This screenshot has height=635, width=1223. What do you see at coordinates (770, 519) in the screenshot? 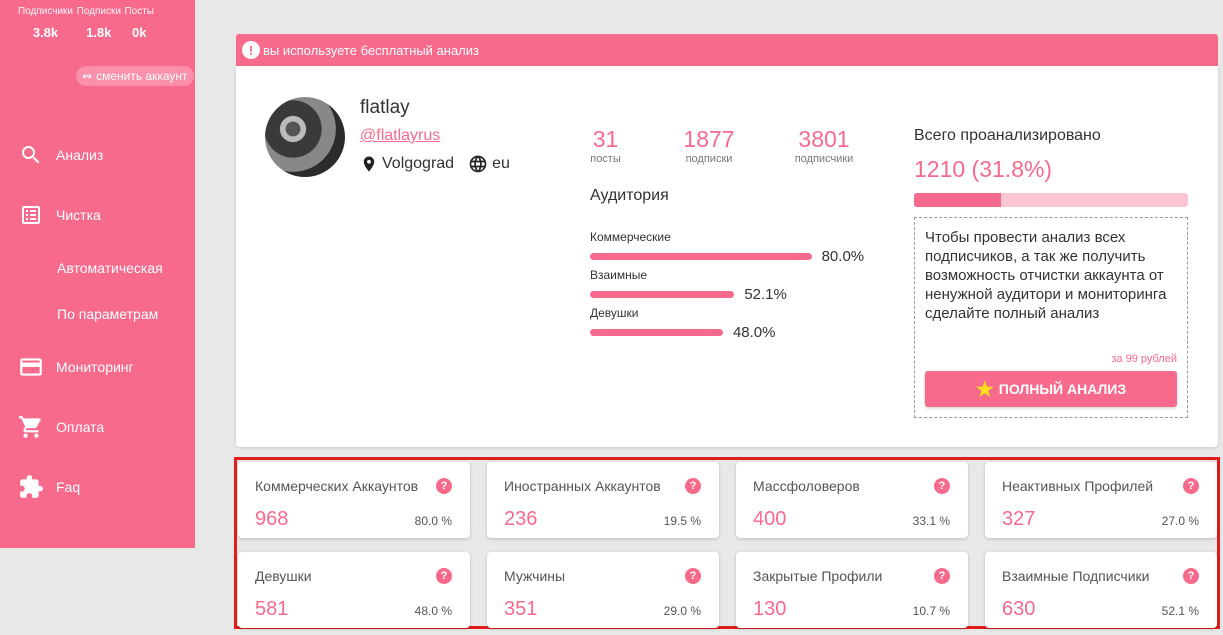
I see `stat-number: 400` at bounding box center [770, 519].